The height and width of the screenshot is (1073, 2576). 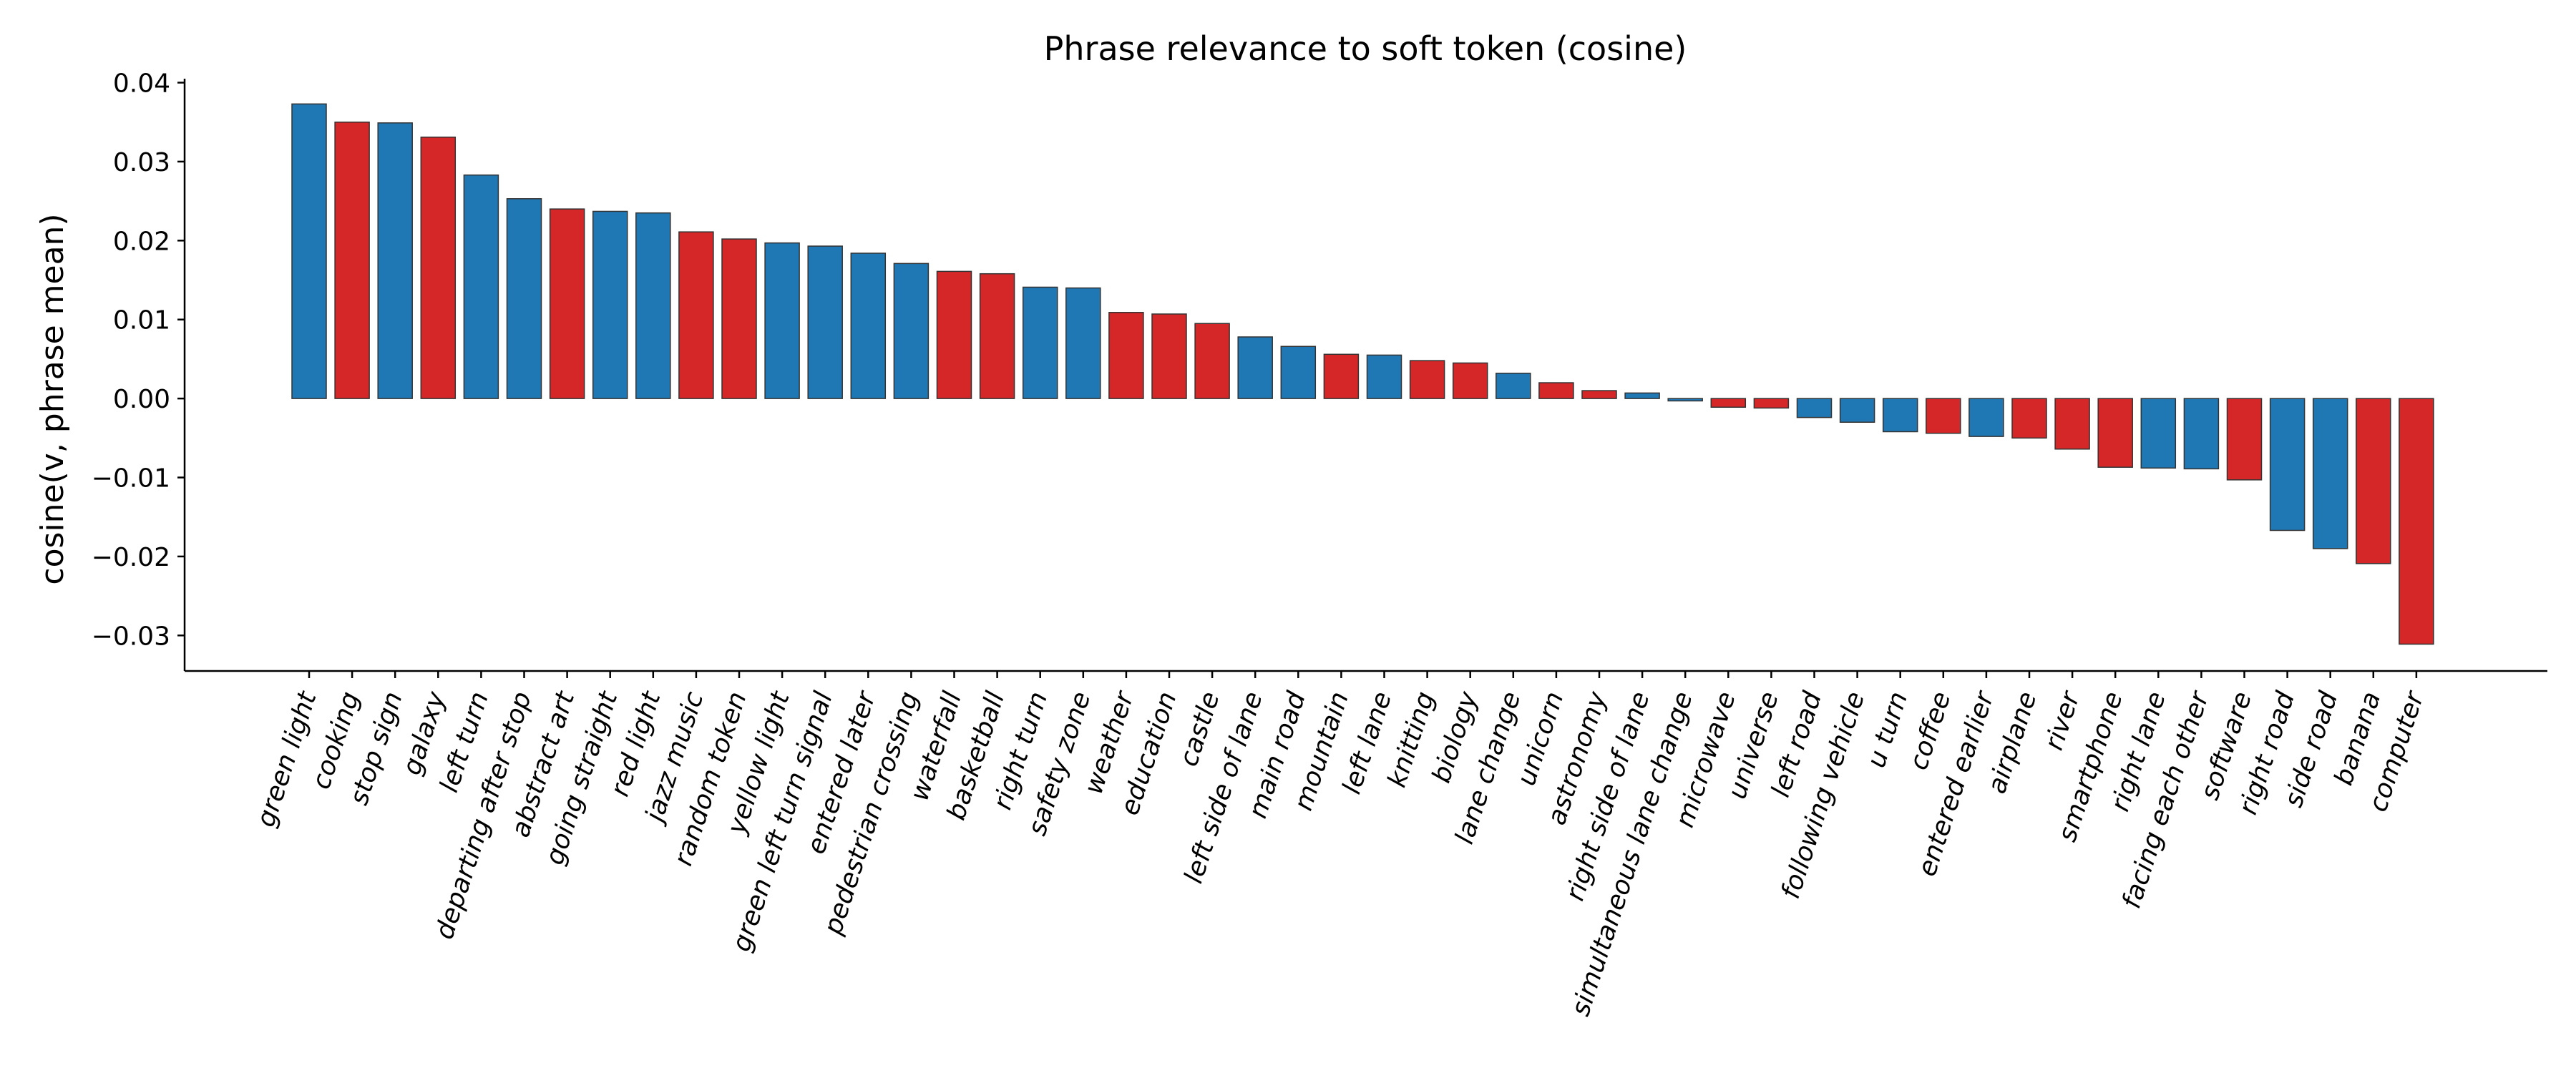 I want to click on bar-entered-later, so click(x=868, y=326).